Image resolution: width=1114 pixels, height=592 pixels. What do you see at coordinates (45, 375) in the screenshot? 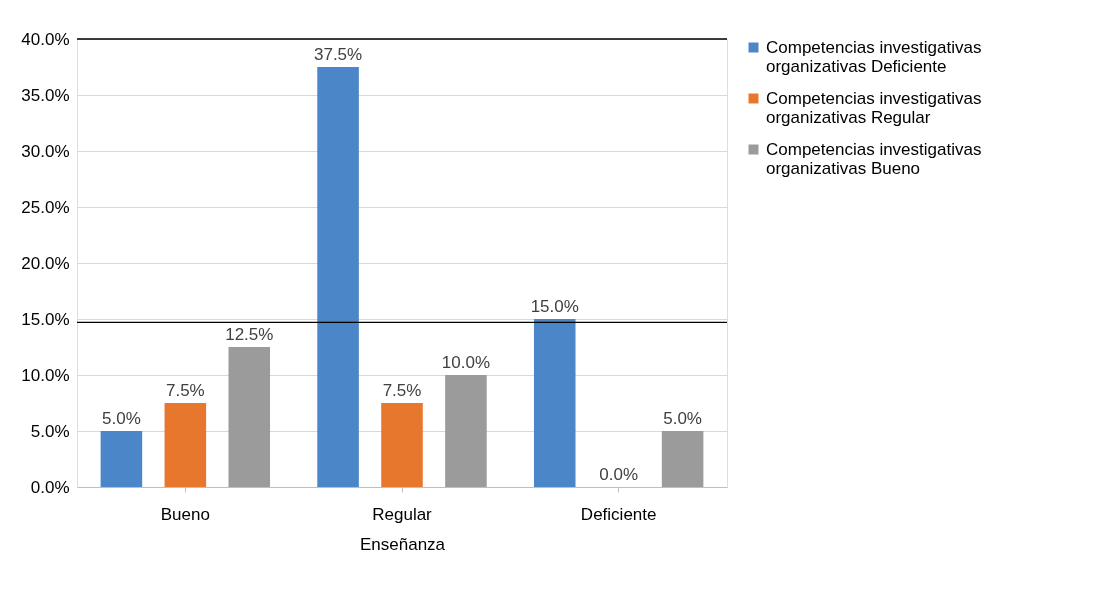
I see `y-tick-label: 10.0%` at bounding box center [45, 375].